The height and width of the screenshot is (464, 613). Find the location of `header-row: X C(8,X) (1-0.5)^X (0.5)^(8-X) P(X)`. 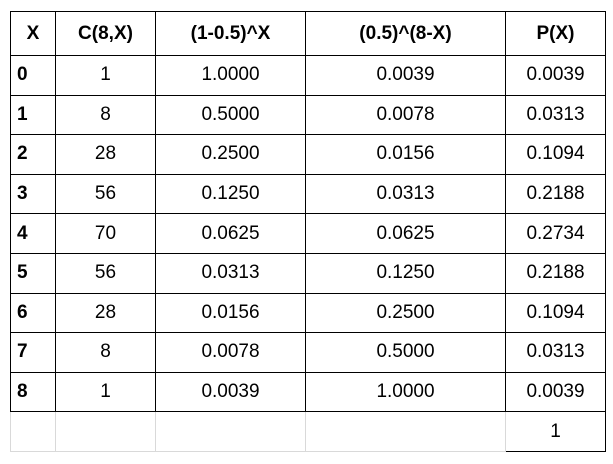

header-row: X C(8,X) (1-0.5)^X (0.5)^(8-X) P(X) is located at coordinates (308, 33).